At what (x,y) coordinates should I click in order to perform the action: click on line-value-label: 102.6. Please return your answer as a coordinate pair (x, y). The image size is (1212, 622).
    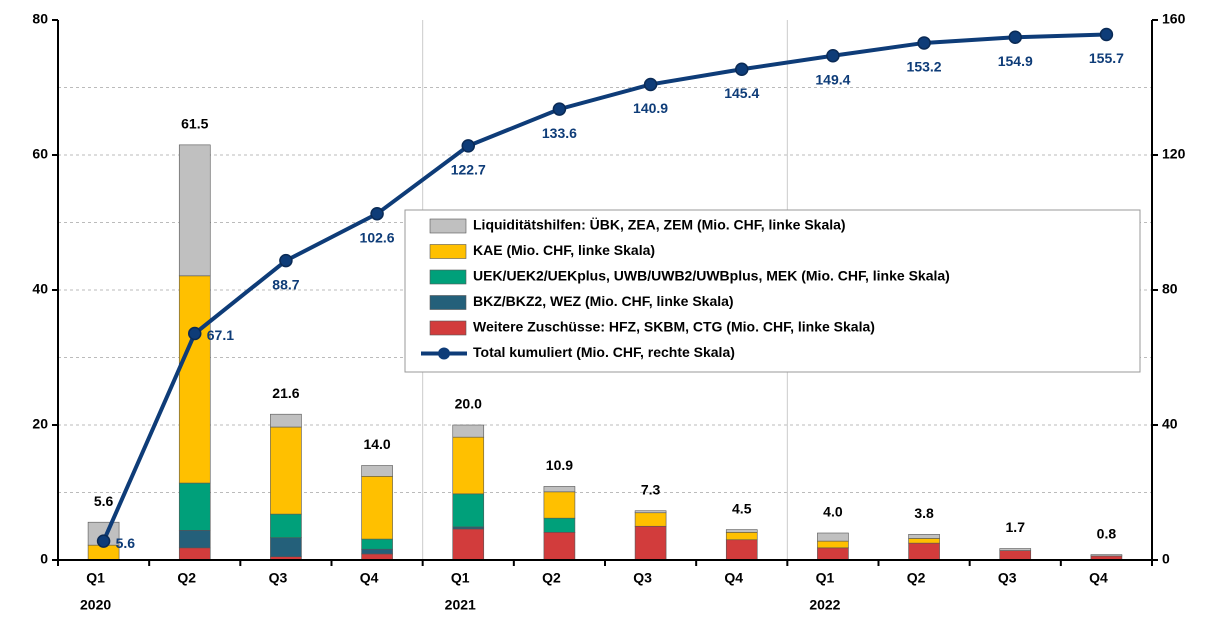
    Looking at the image, I should click on (377, 237).